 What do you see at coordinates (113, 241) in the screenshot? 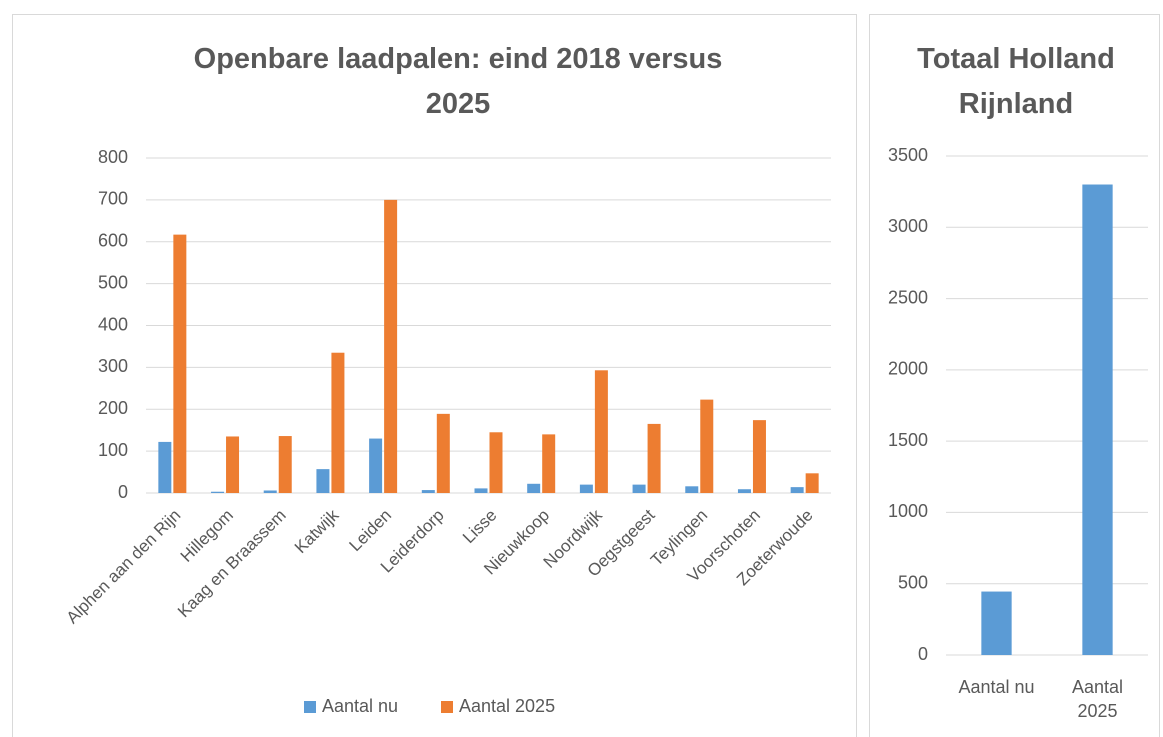
I see `y-tick-label: 600` at bounding box center [113, 241].